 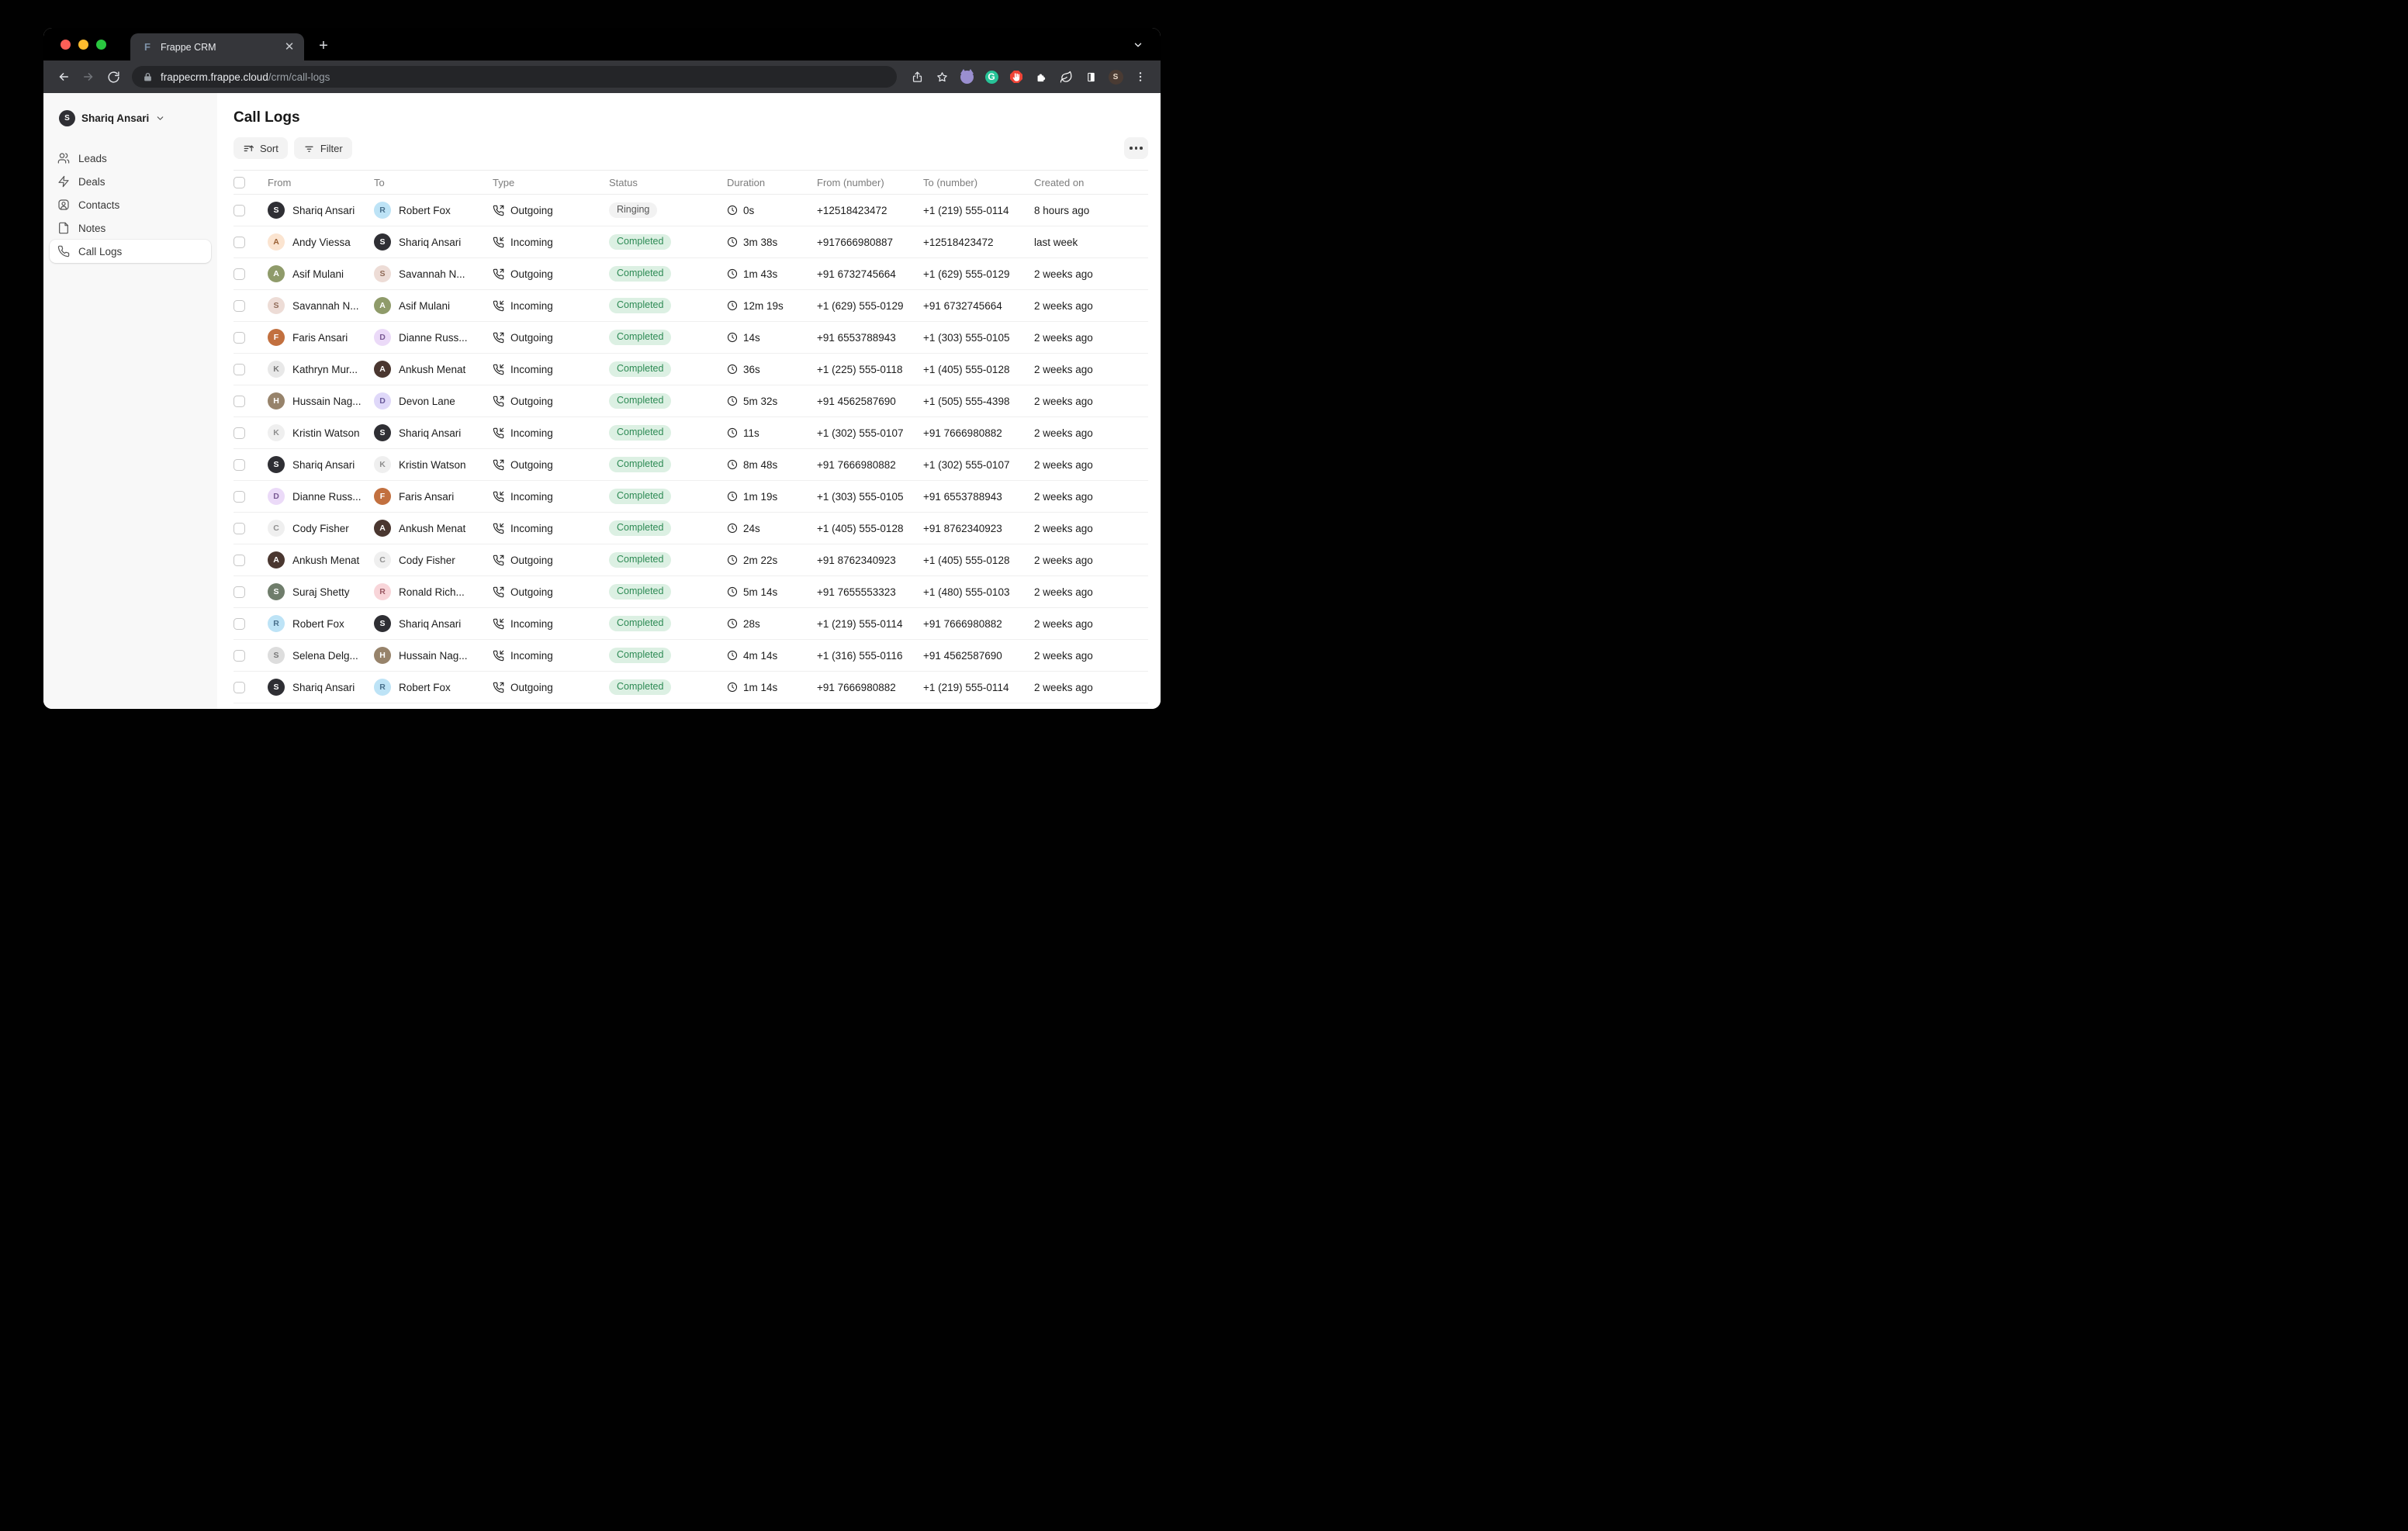 I want to click on window-zoom-button, so click(x=101, y=45).